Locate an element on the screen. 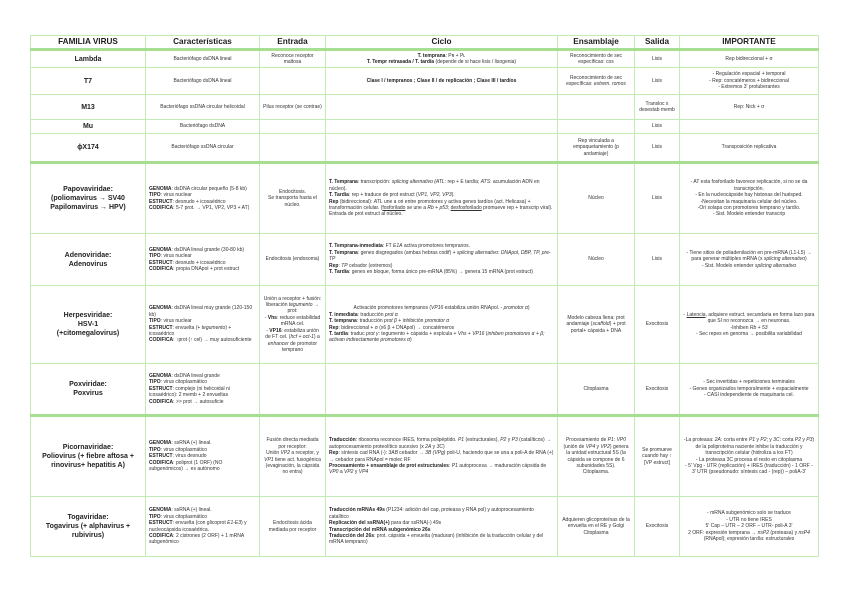  text-segment: : envuelta (+ is located at coordinates (187, 327).